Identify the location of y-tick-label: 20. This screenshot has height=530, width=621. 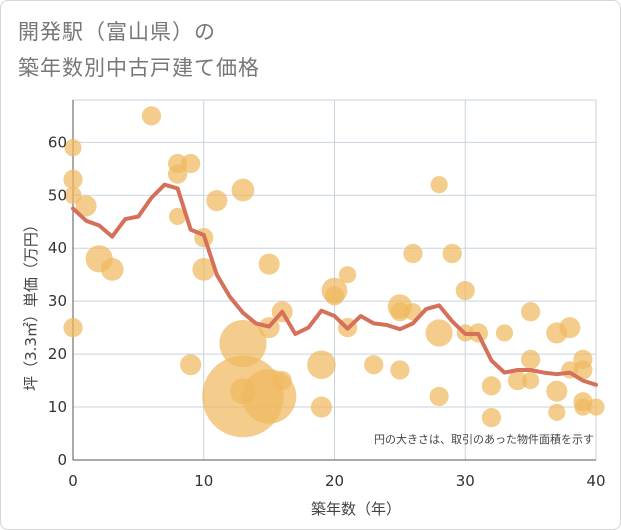
(57, 354).